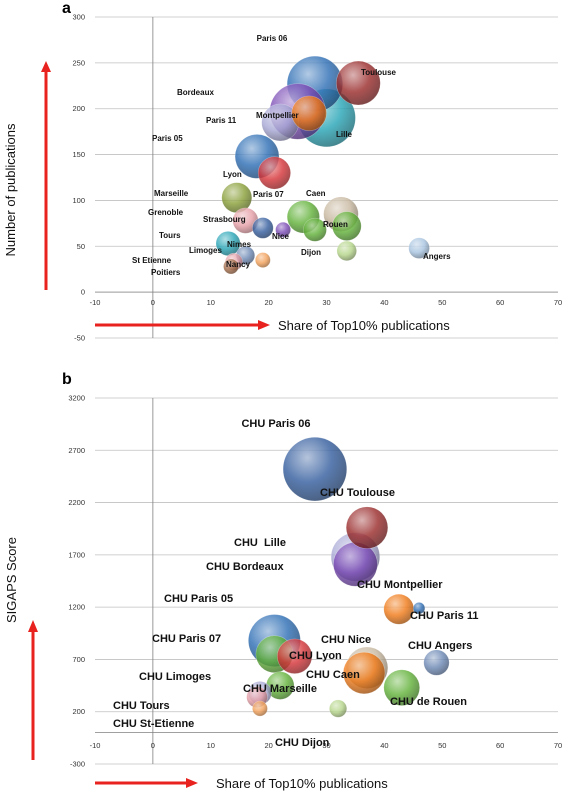  Describe the element at coordinates (221, 120) in the screenshot. I see `bubble-label: Paris 11` at that location.